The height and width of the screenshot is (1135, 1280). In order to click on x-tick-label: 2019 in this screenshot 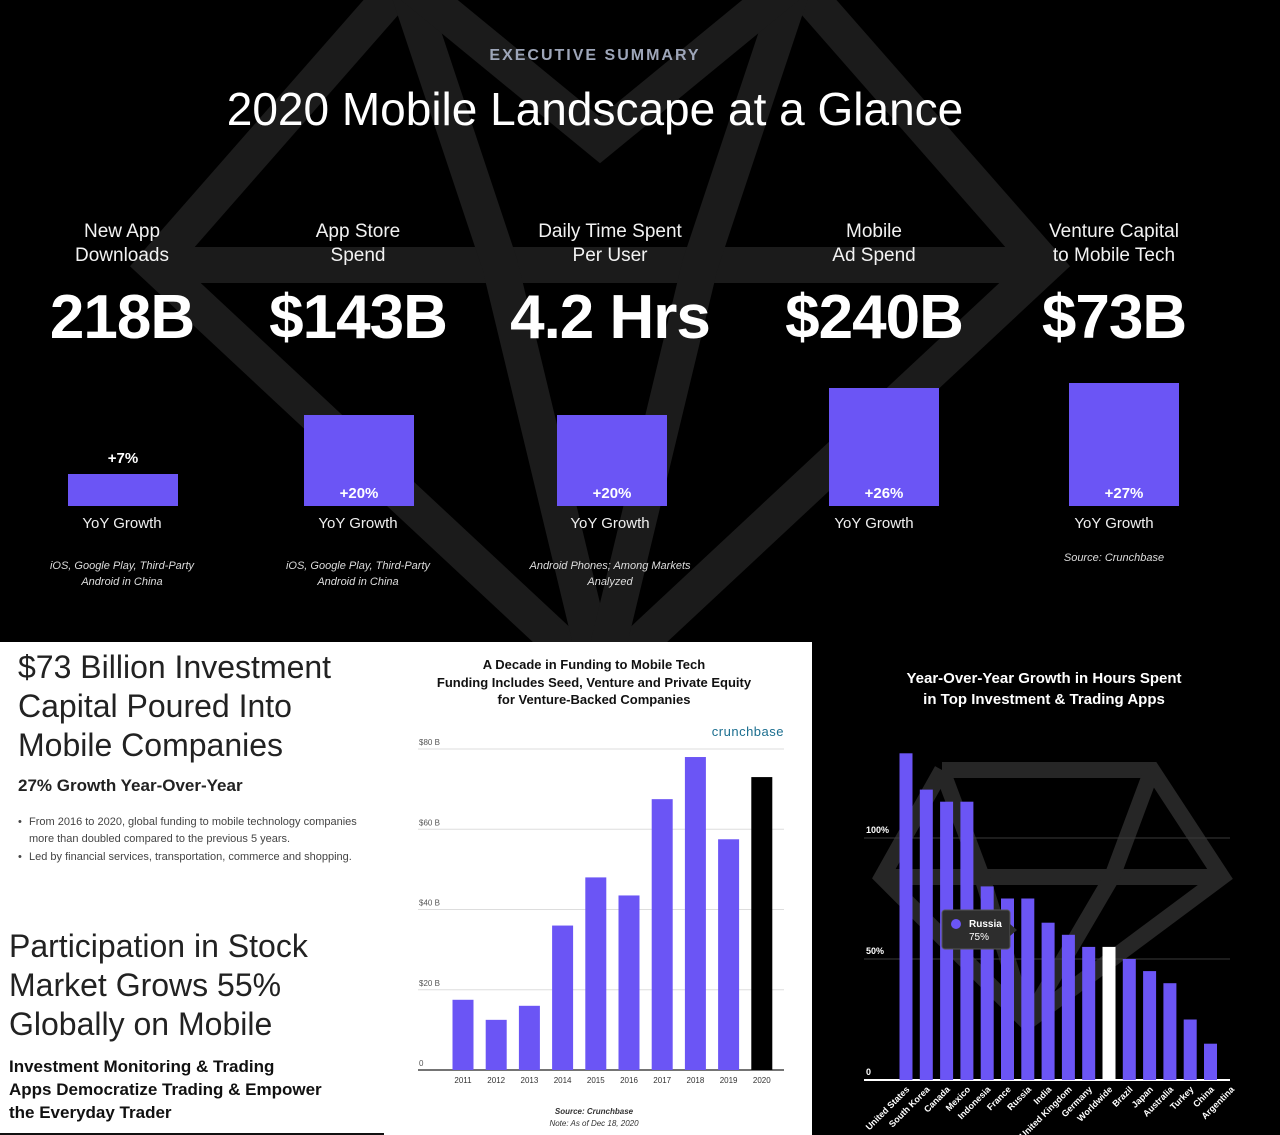, I will do `click(729, 1080)`.